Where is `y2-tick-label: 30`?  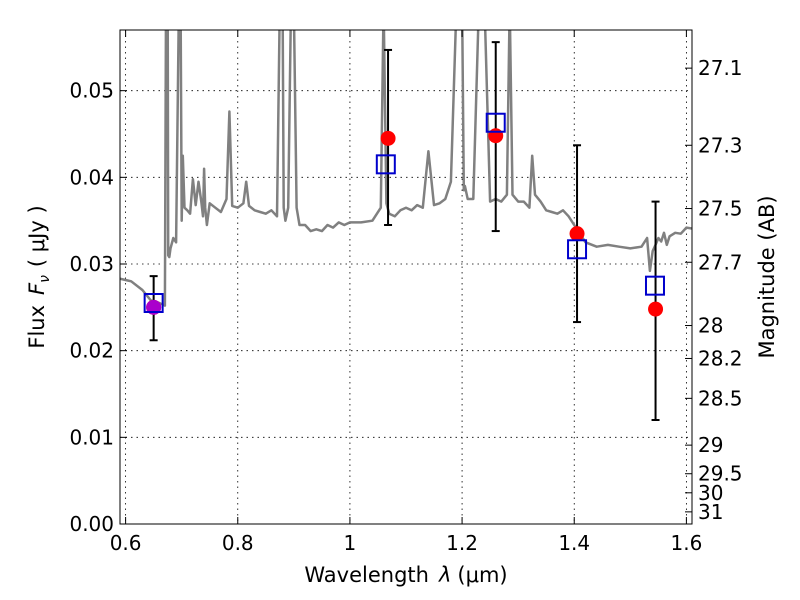
y2-tick-label: 30 is located at coordinates (710, 493).